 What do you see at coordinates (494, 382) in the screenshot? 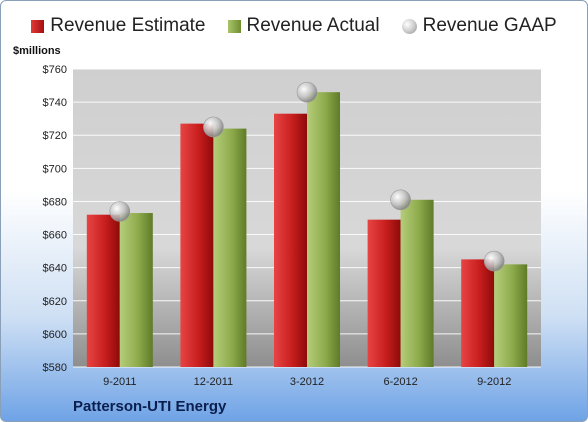
I see `x-tick-label: 9-2012` at bounding box center [494, 382].